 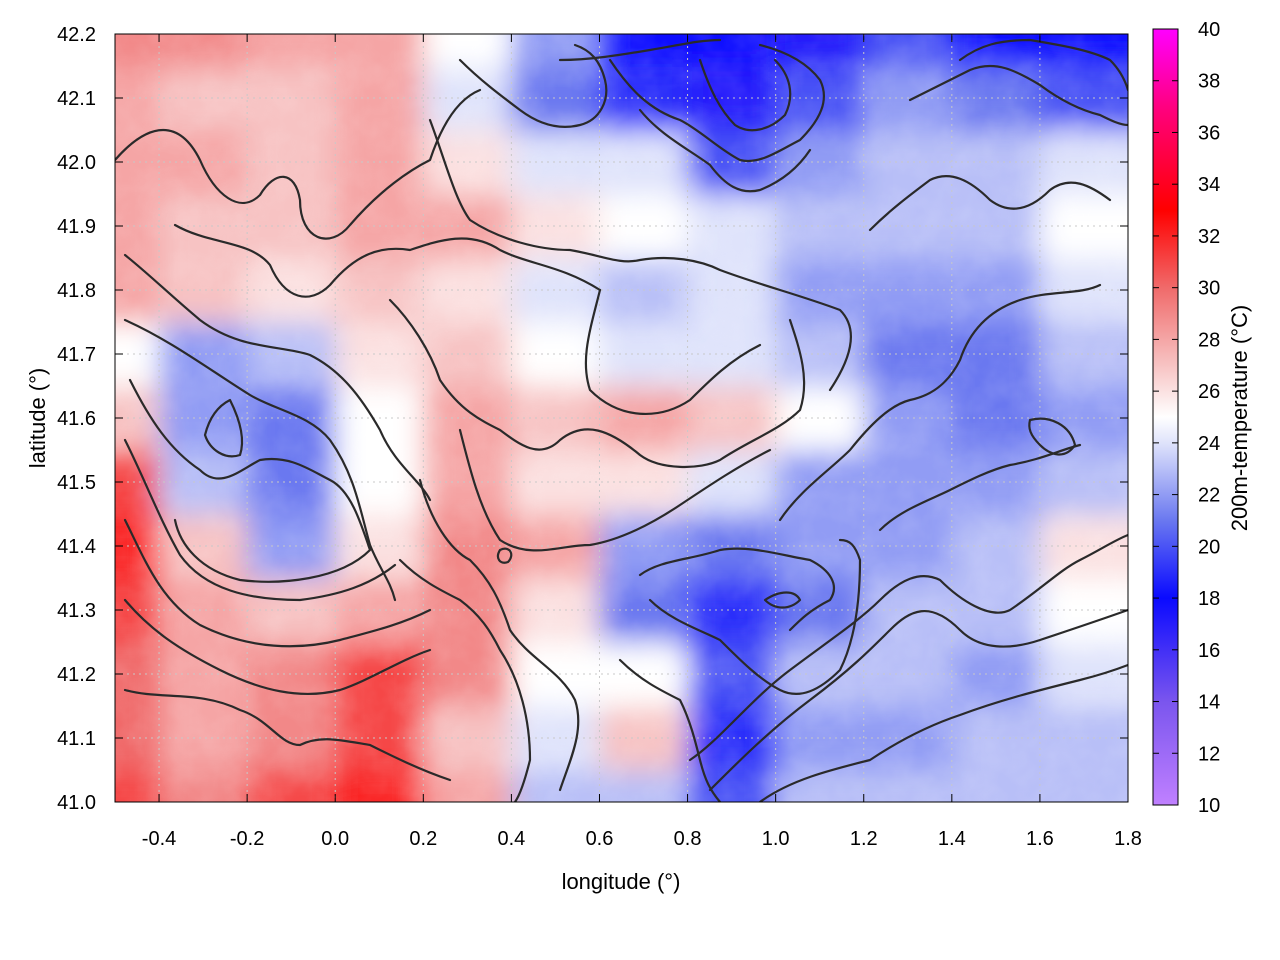 What do you see at coordinates (76, 483) in the screenshot?
I see `y-tick-label: 41.5` at bounding box center [76, 483].